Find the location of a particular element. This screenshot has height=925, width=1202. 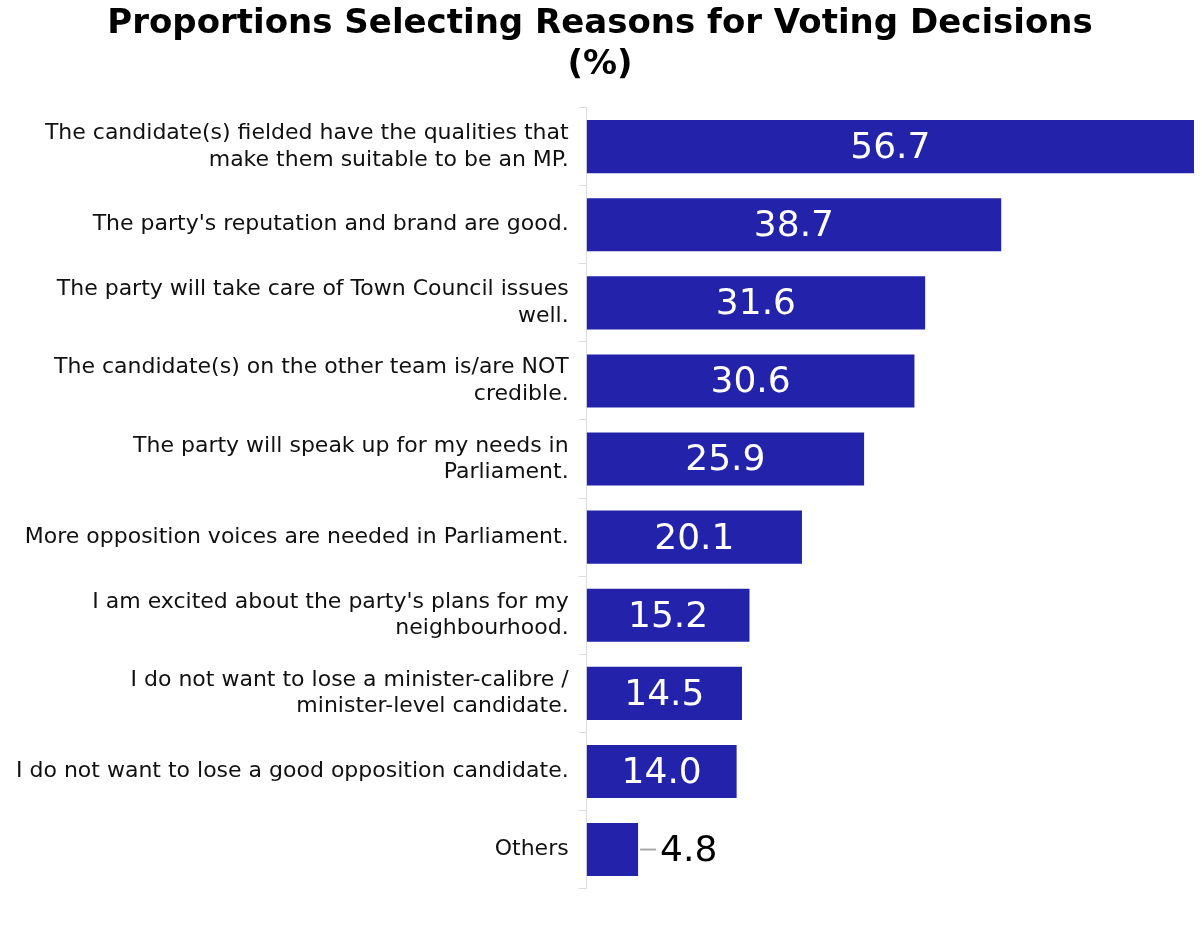

data-label: 30.6 is located at coordinates (750, 380).